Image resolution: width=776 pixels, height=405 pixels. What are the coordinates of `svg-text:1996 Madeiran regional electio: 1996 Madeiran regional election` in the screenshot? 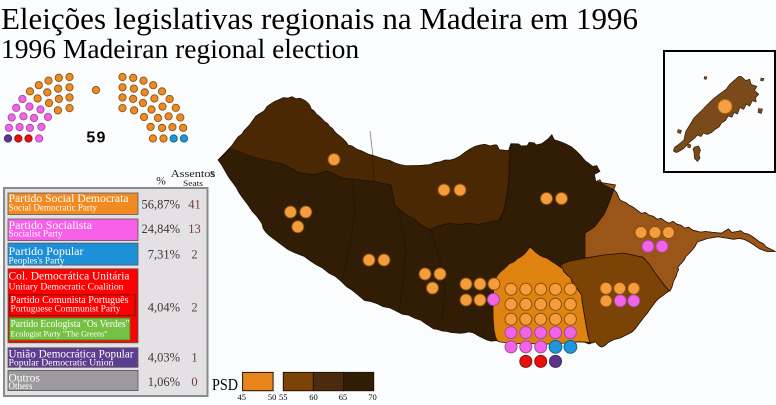 It's located at (180, 48).